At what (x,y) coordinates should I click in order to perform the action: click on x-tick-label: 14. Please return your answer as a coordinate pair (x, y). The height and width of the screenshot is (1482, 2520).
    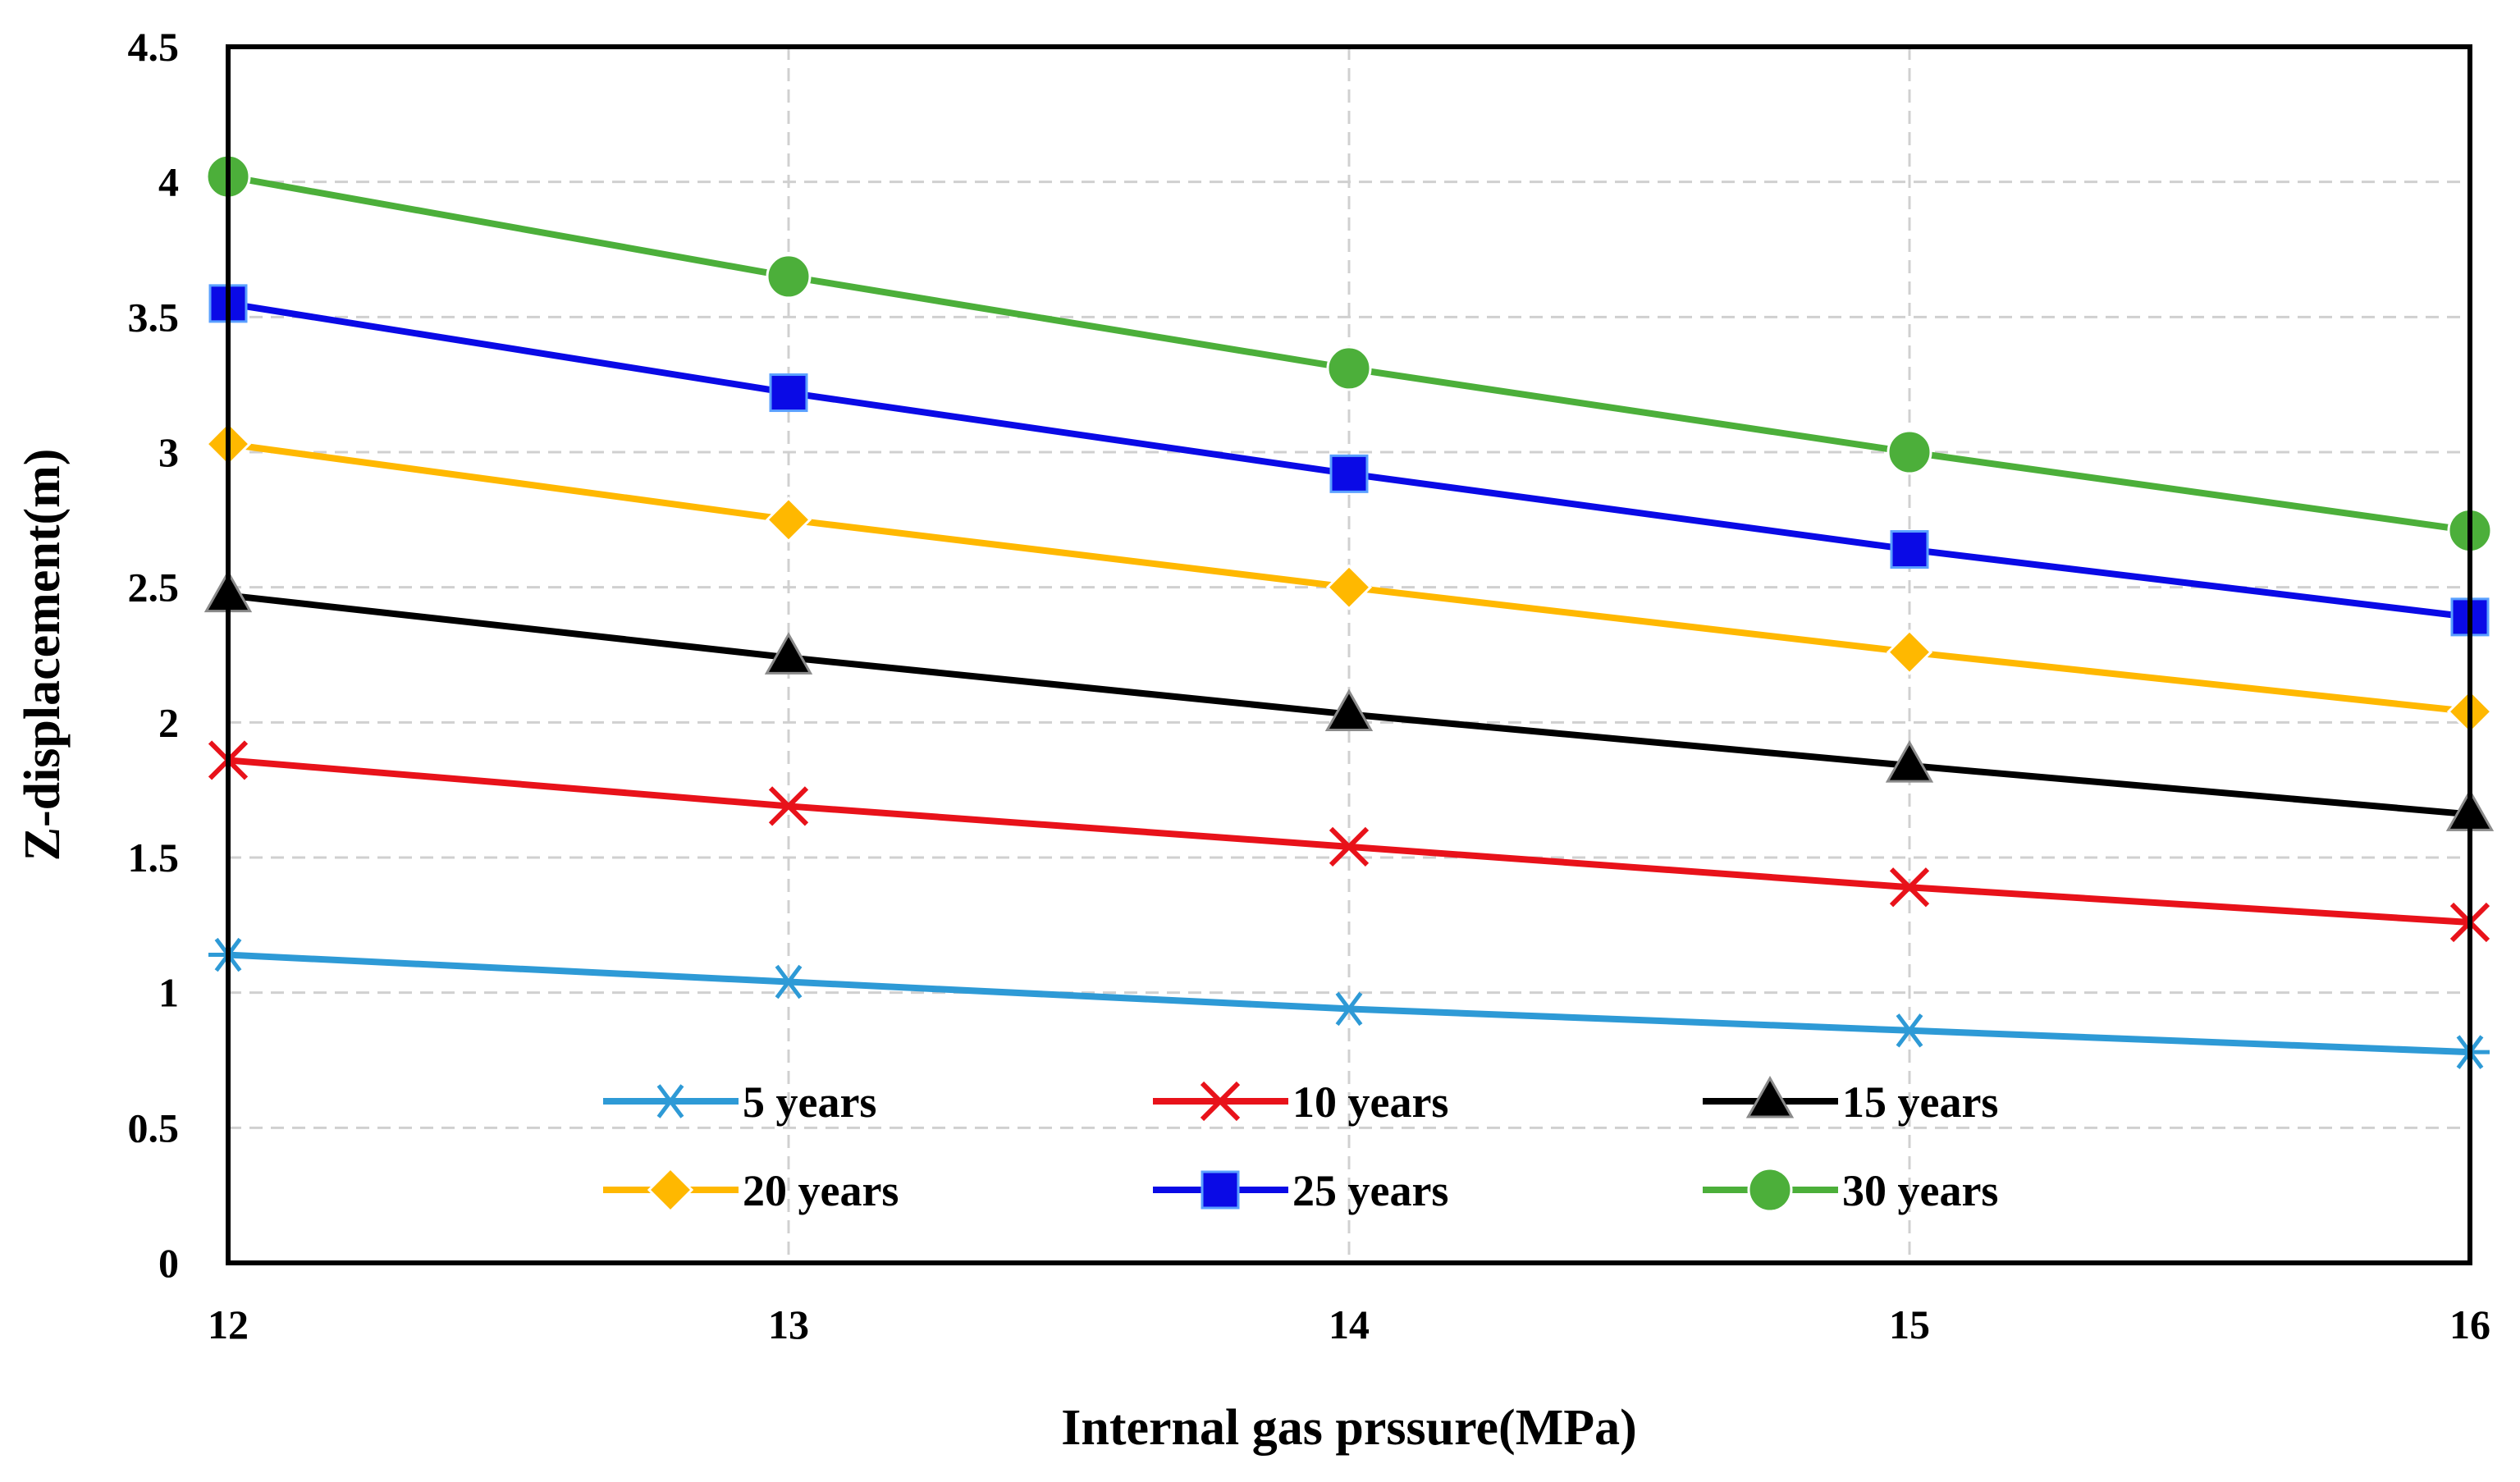
    Looking at the image, I should click on (1349, 1324).